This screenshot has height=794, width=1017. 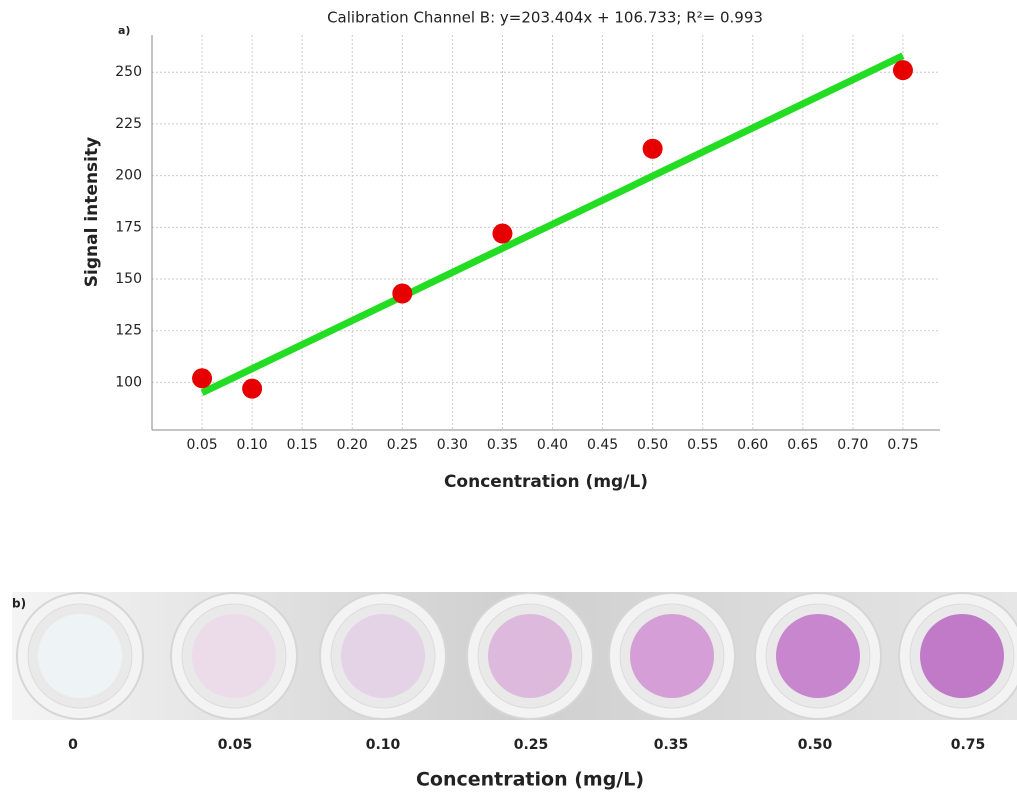 I want to click on x-tick-label: 0.65, so click(x=802, y=445).